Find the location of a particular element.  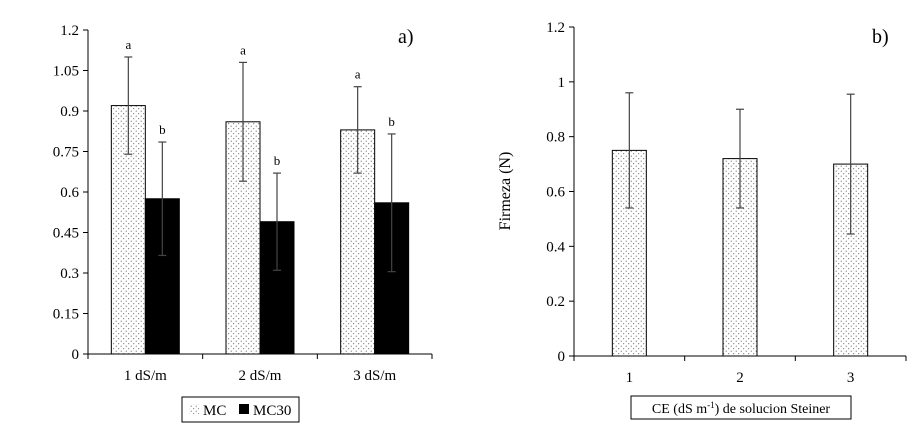

x-tick-label: 1 is located at coordinates (630, 378).